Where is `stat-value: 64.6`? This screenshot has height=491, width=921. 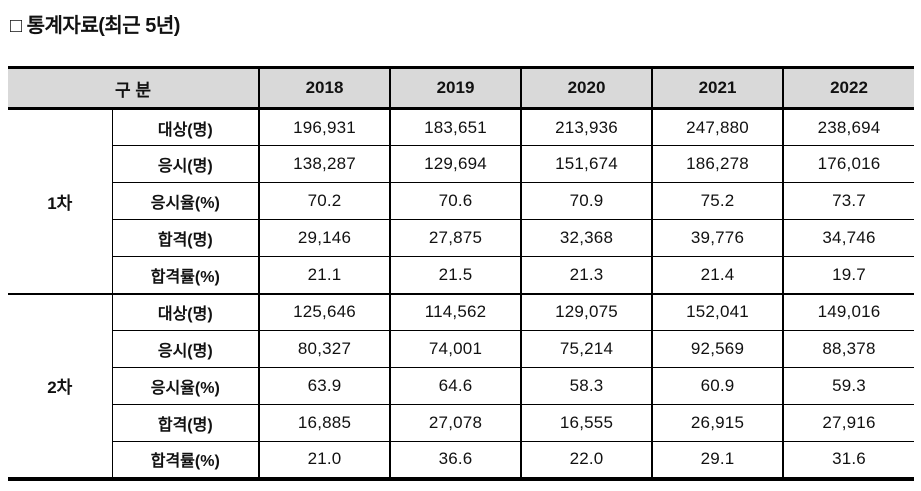 stat-value: 64.6 is located at coordinates (455, 386).